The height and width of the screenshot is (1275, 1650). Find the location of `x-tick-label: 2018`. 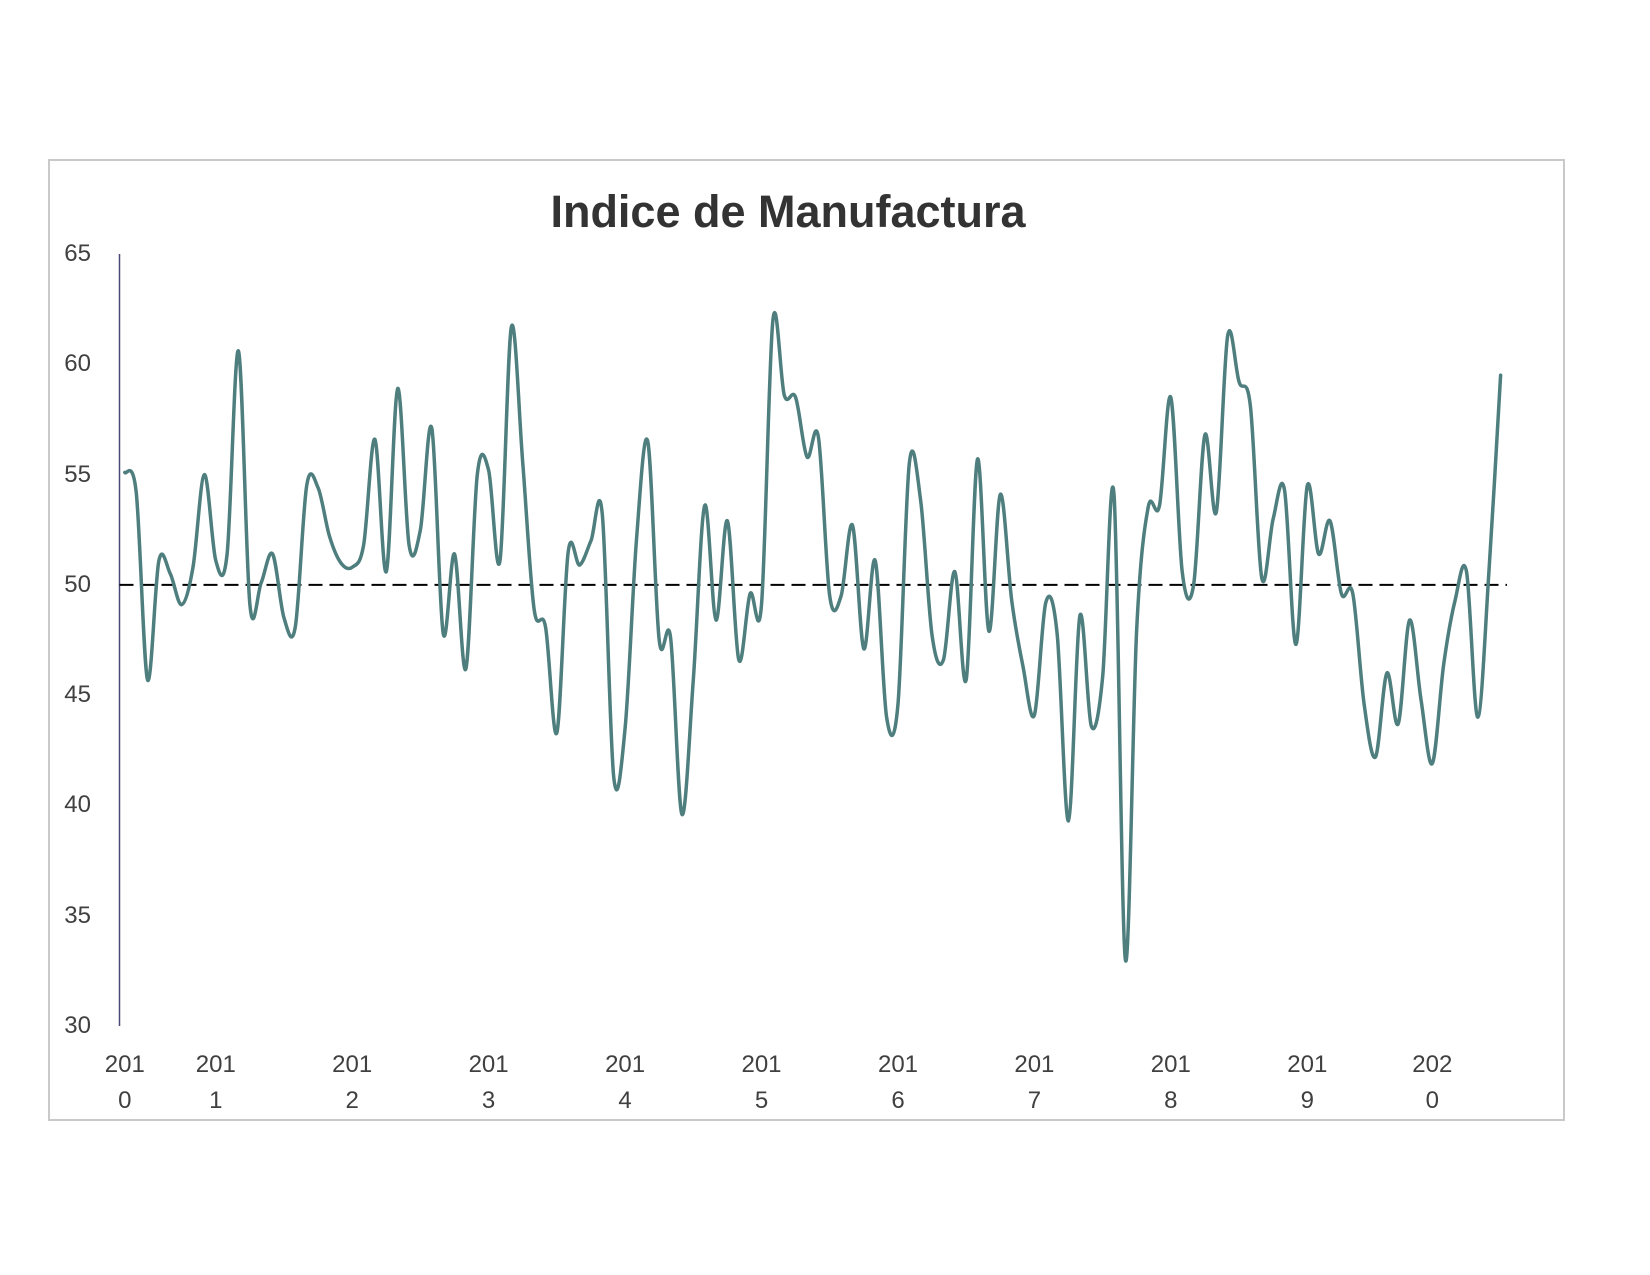

x-tick-label: 2018 is located at coordinates (1170, 1082).